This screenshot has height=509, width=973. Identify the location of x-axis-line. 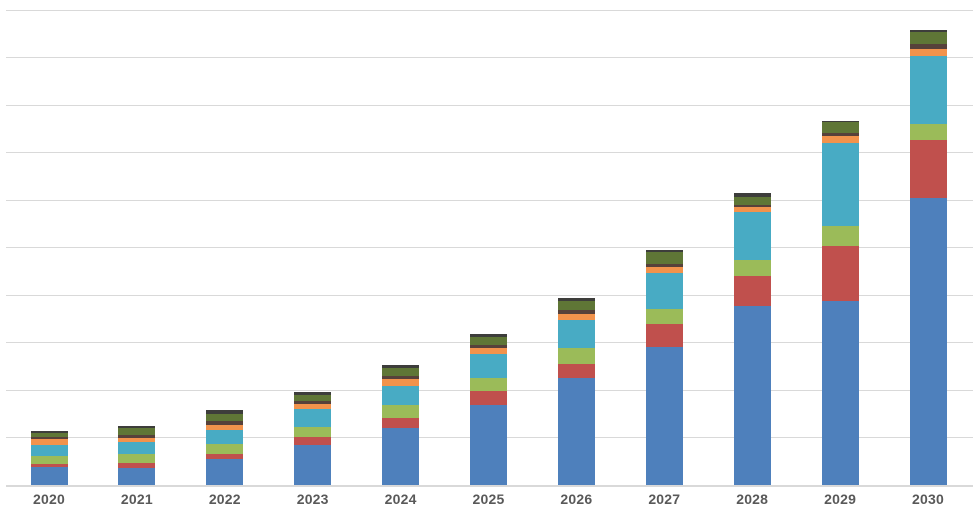
(489, 486).